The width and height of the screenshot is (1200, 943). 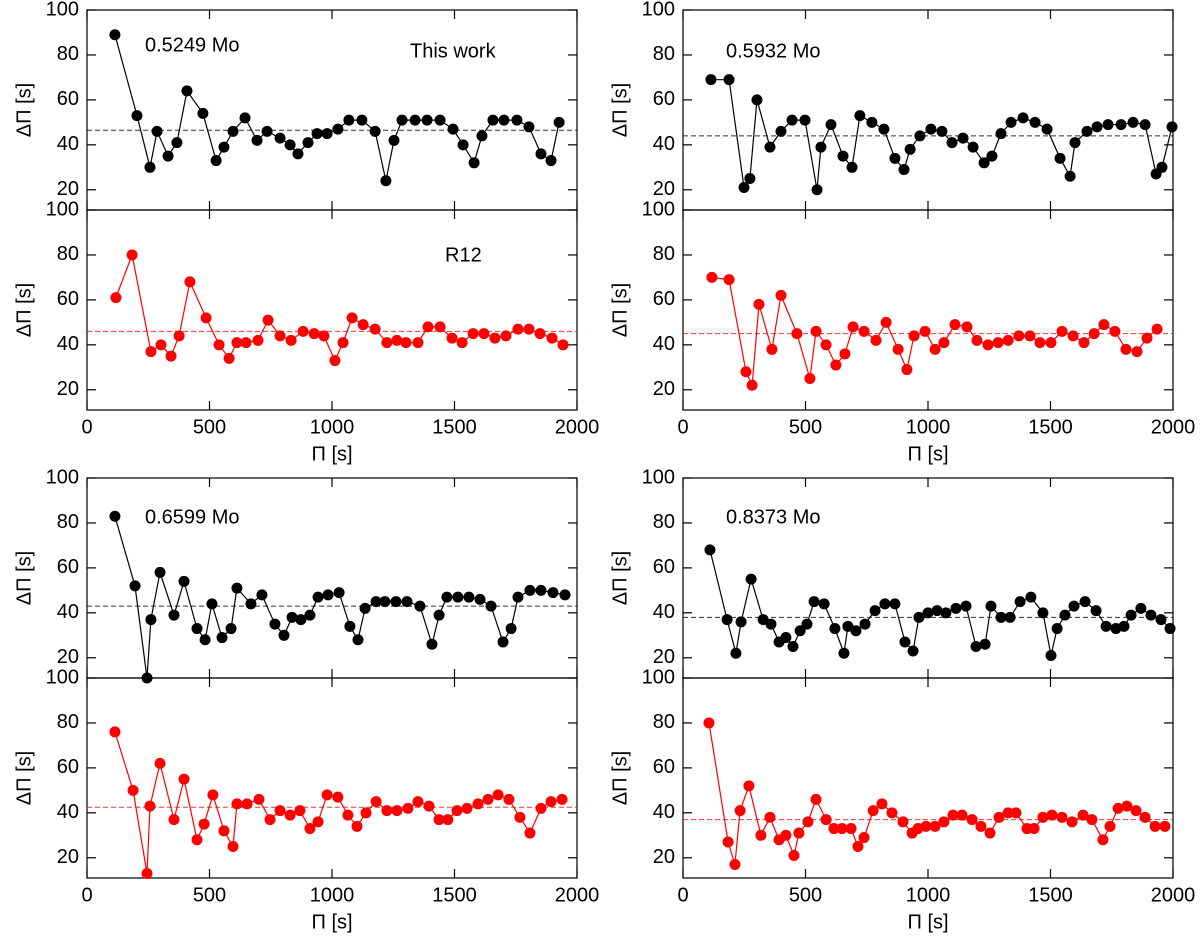 I want to click on y-tick-label: 80, so click(x=68, y=54).